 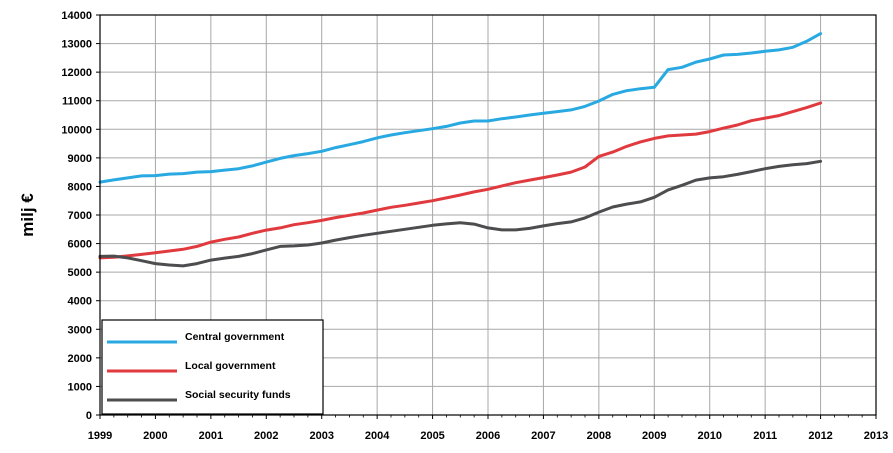 What do you see at coordinates (599, 436) in the screenshot?
I see `x-tick-label: 2008` at bounding box center [599, 436].